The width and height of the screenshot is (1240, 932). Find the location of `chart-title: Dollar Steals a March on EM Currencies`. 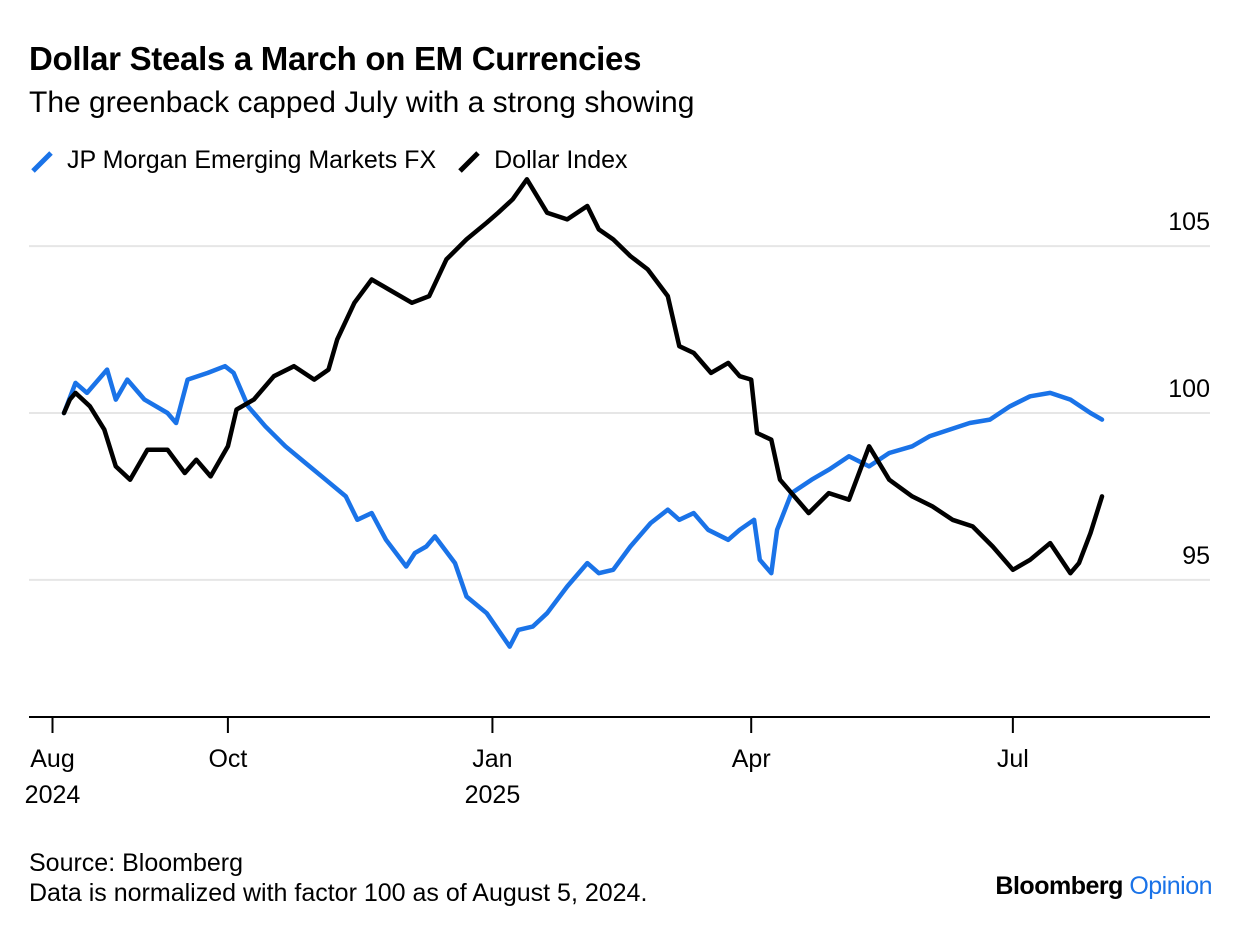

chart-title: Dollar Steals a March on EM Currencies is located at coordinates (335, 58).